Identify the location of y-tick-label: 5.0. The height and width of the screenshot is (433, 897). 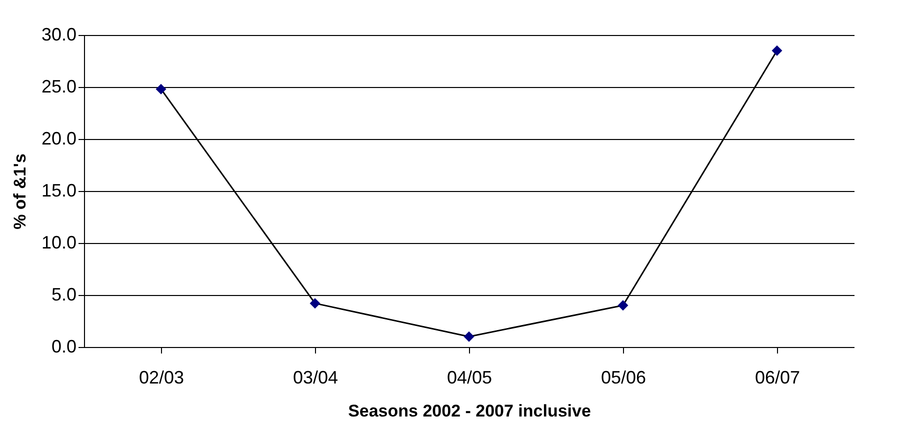
(63, 294).